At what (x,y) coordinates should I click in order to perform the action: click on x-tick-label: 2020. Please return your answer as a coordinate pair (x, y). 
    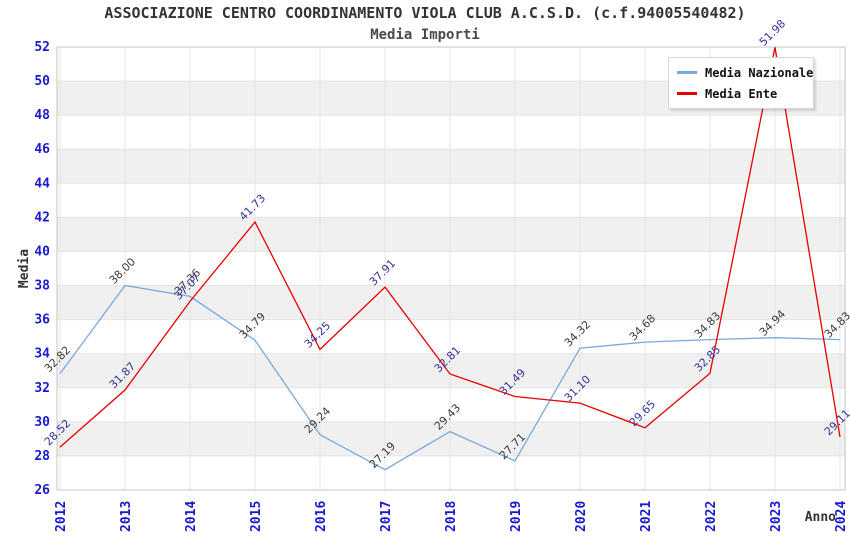
    Looking at the image, I should click on (581, 516).